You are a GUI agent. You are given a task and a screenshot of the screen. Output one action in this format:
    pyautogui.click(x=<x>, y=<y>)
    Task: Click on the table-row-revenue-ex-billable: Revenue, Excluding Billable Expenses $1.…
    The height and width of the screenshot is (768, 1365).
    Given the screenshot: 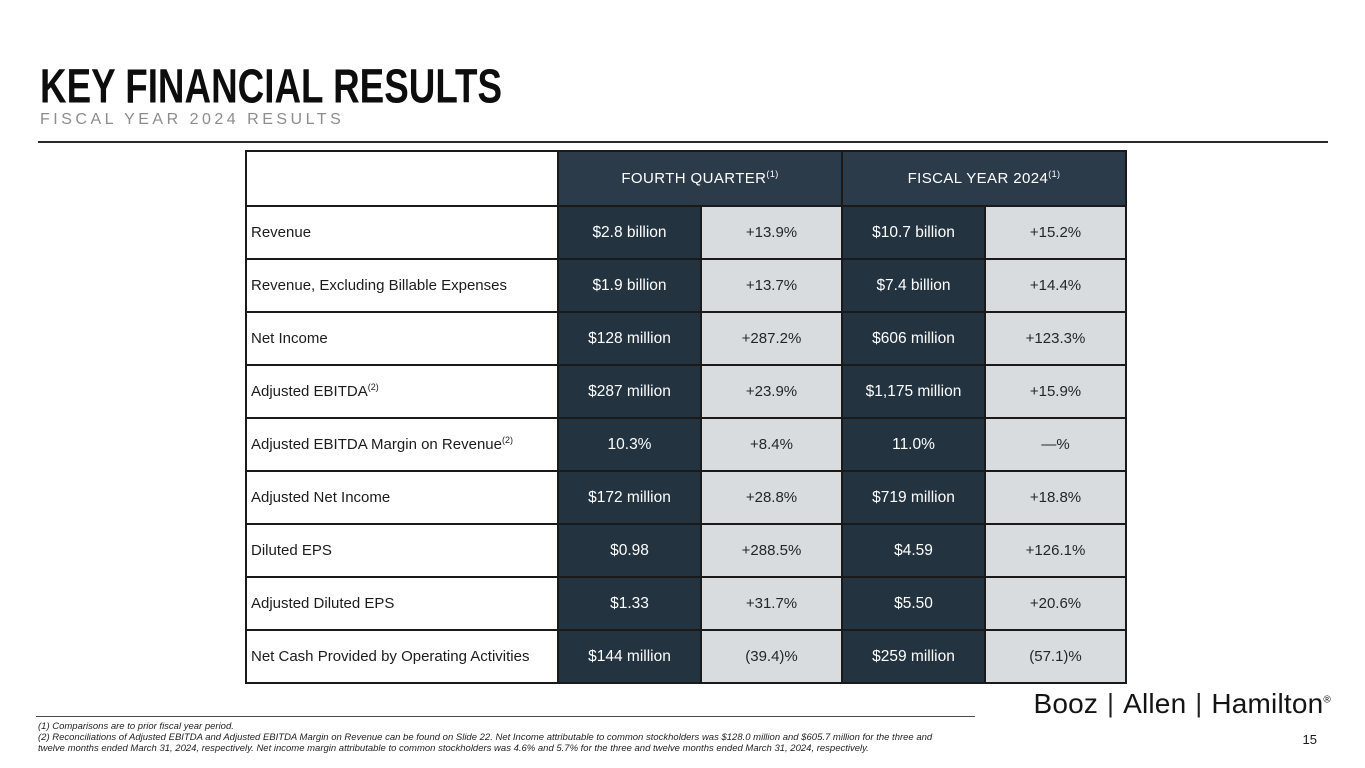 What is the action you would take?
    pyautogui.click(x=686, y=285)
    